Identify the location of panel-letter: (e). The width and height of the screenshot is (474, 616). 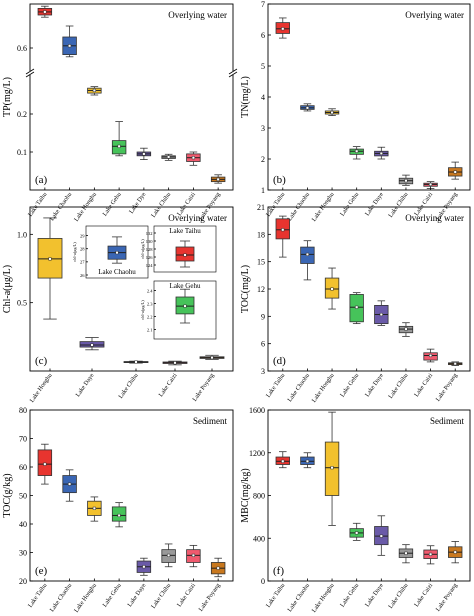
(41, 571).